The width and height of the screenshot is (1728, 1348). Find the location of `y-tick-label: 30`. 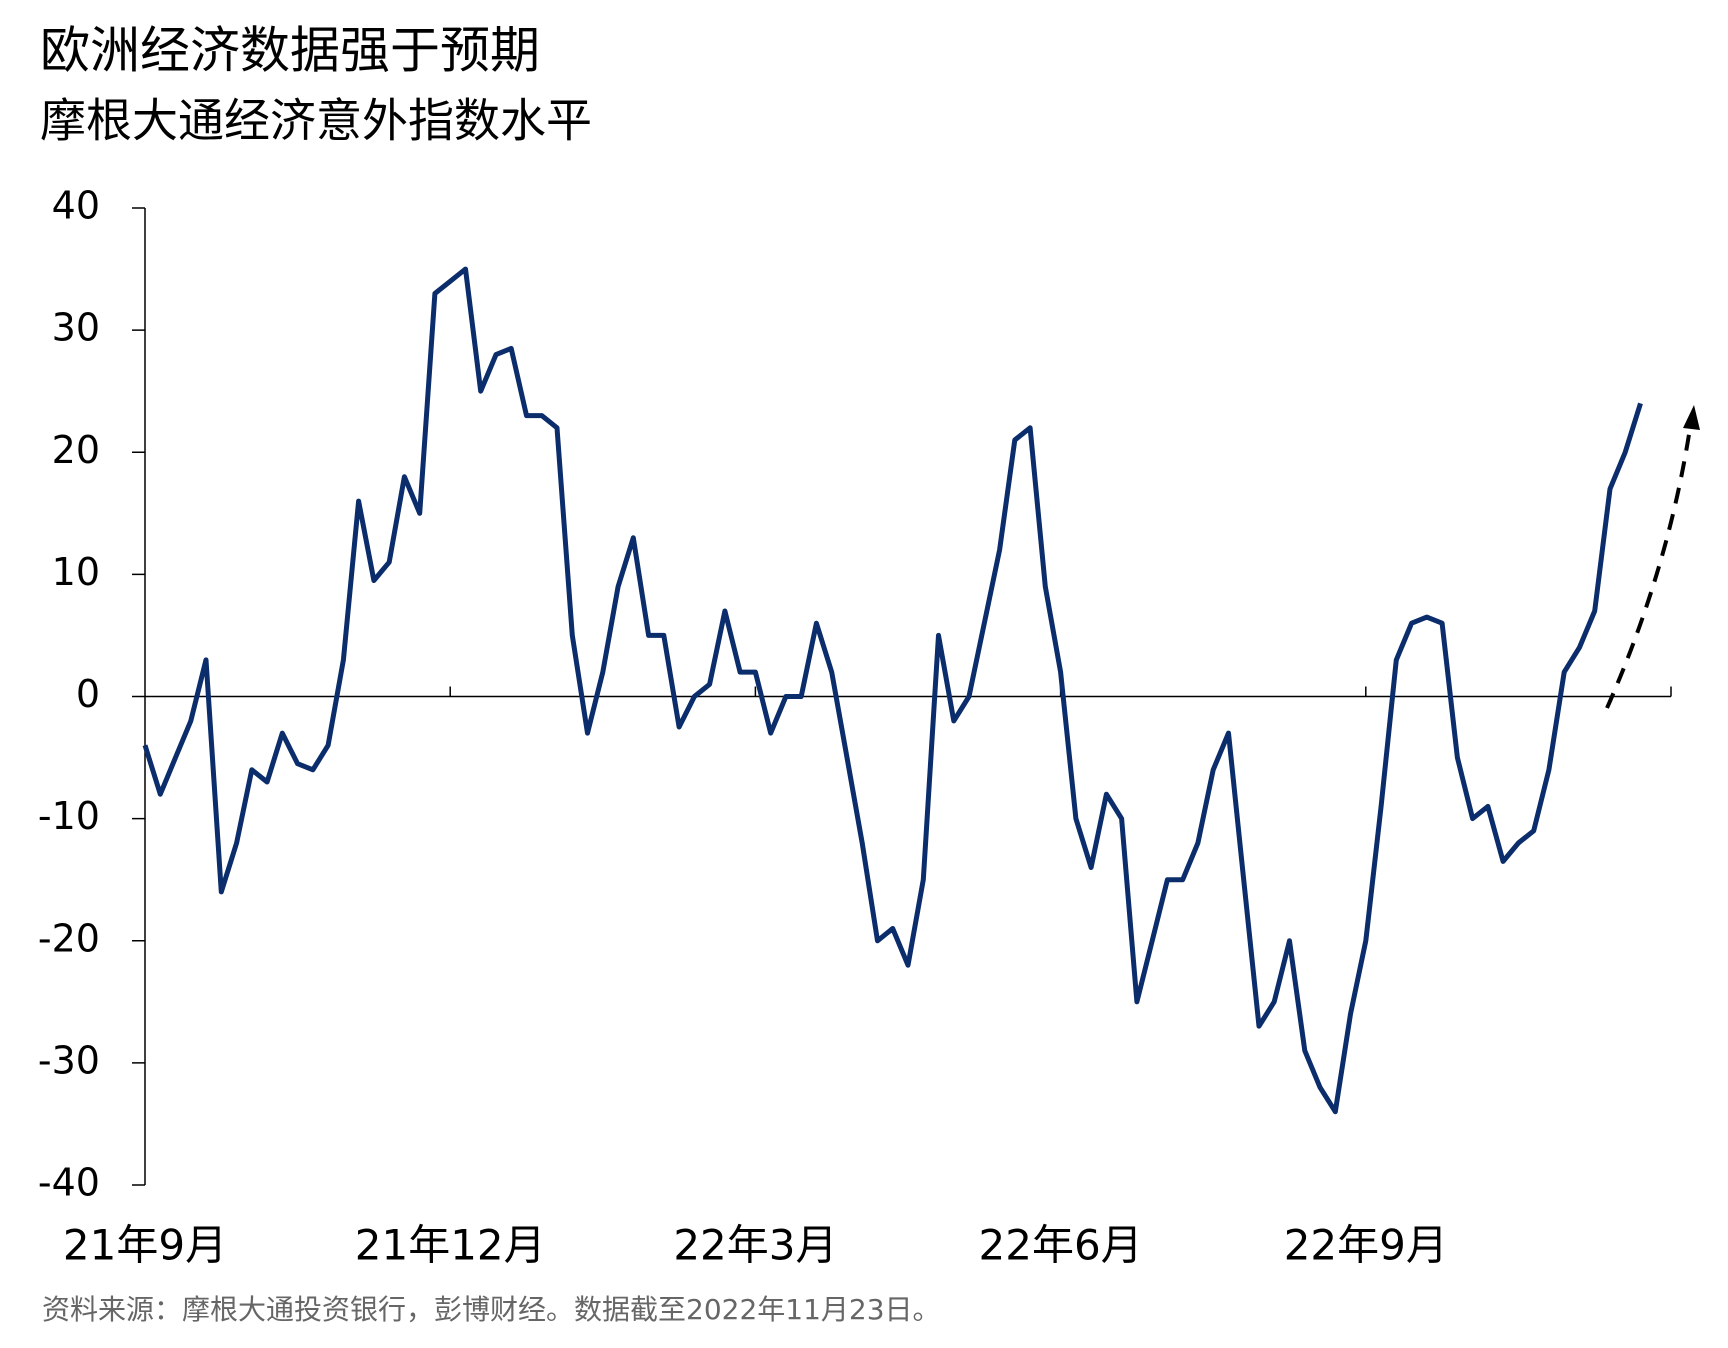

y-tick-label: 30 is located at coordinates (76, 328).